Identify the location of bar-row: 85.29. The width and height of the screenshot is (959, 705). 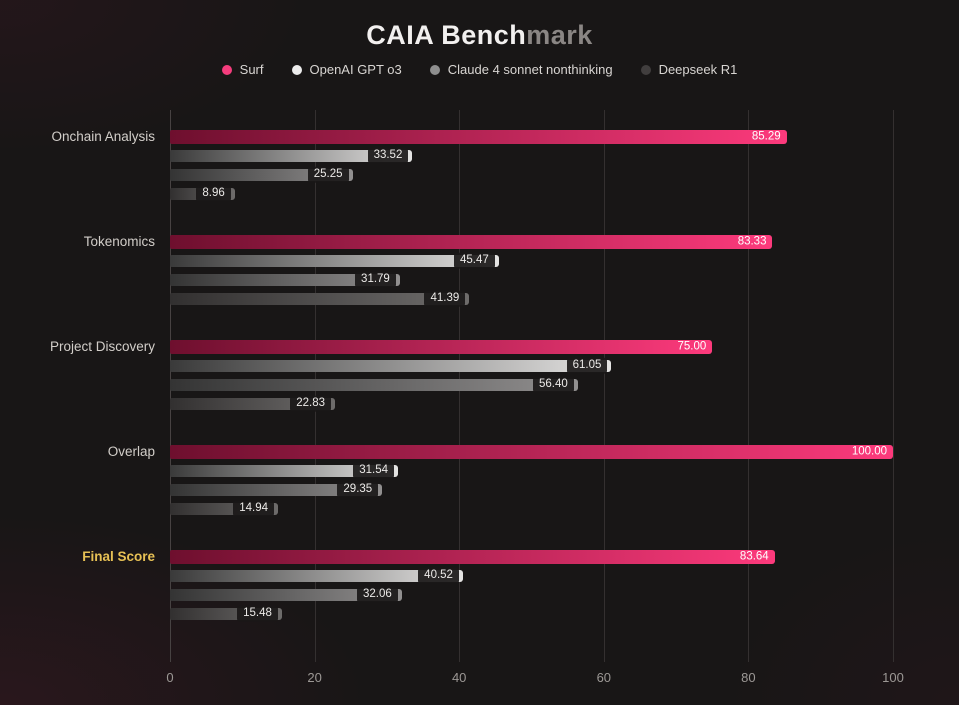
(531, 136).